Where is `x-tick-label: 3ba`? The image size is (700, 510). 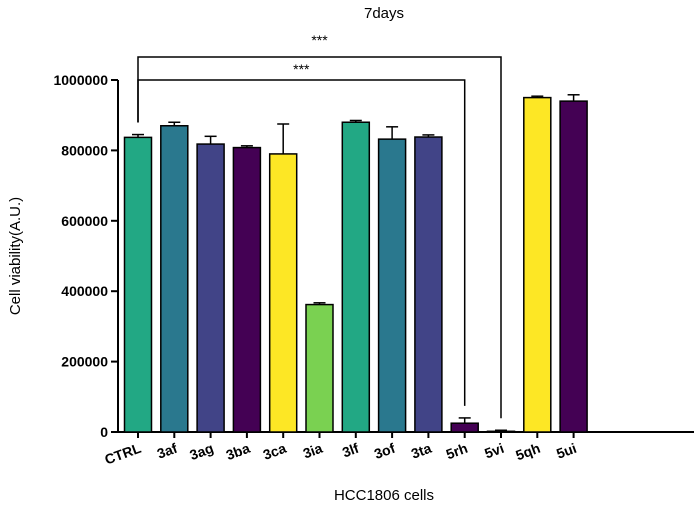 x-tick-label: 3ba is located at coordinates (238, 451).